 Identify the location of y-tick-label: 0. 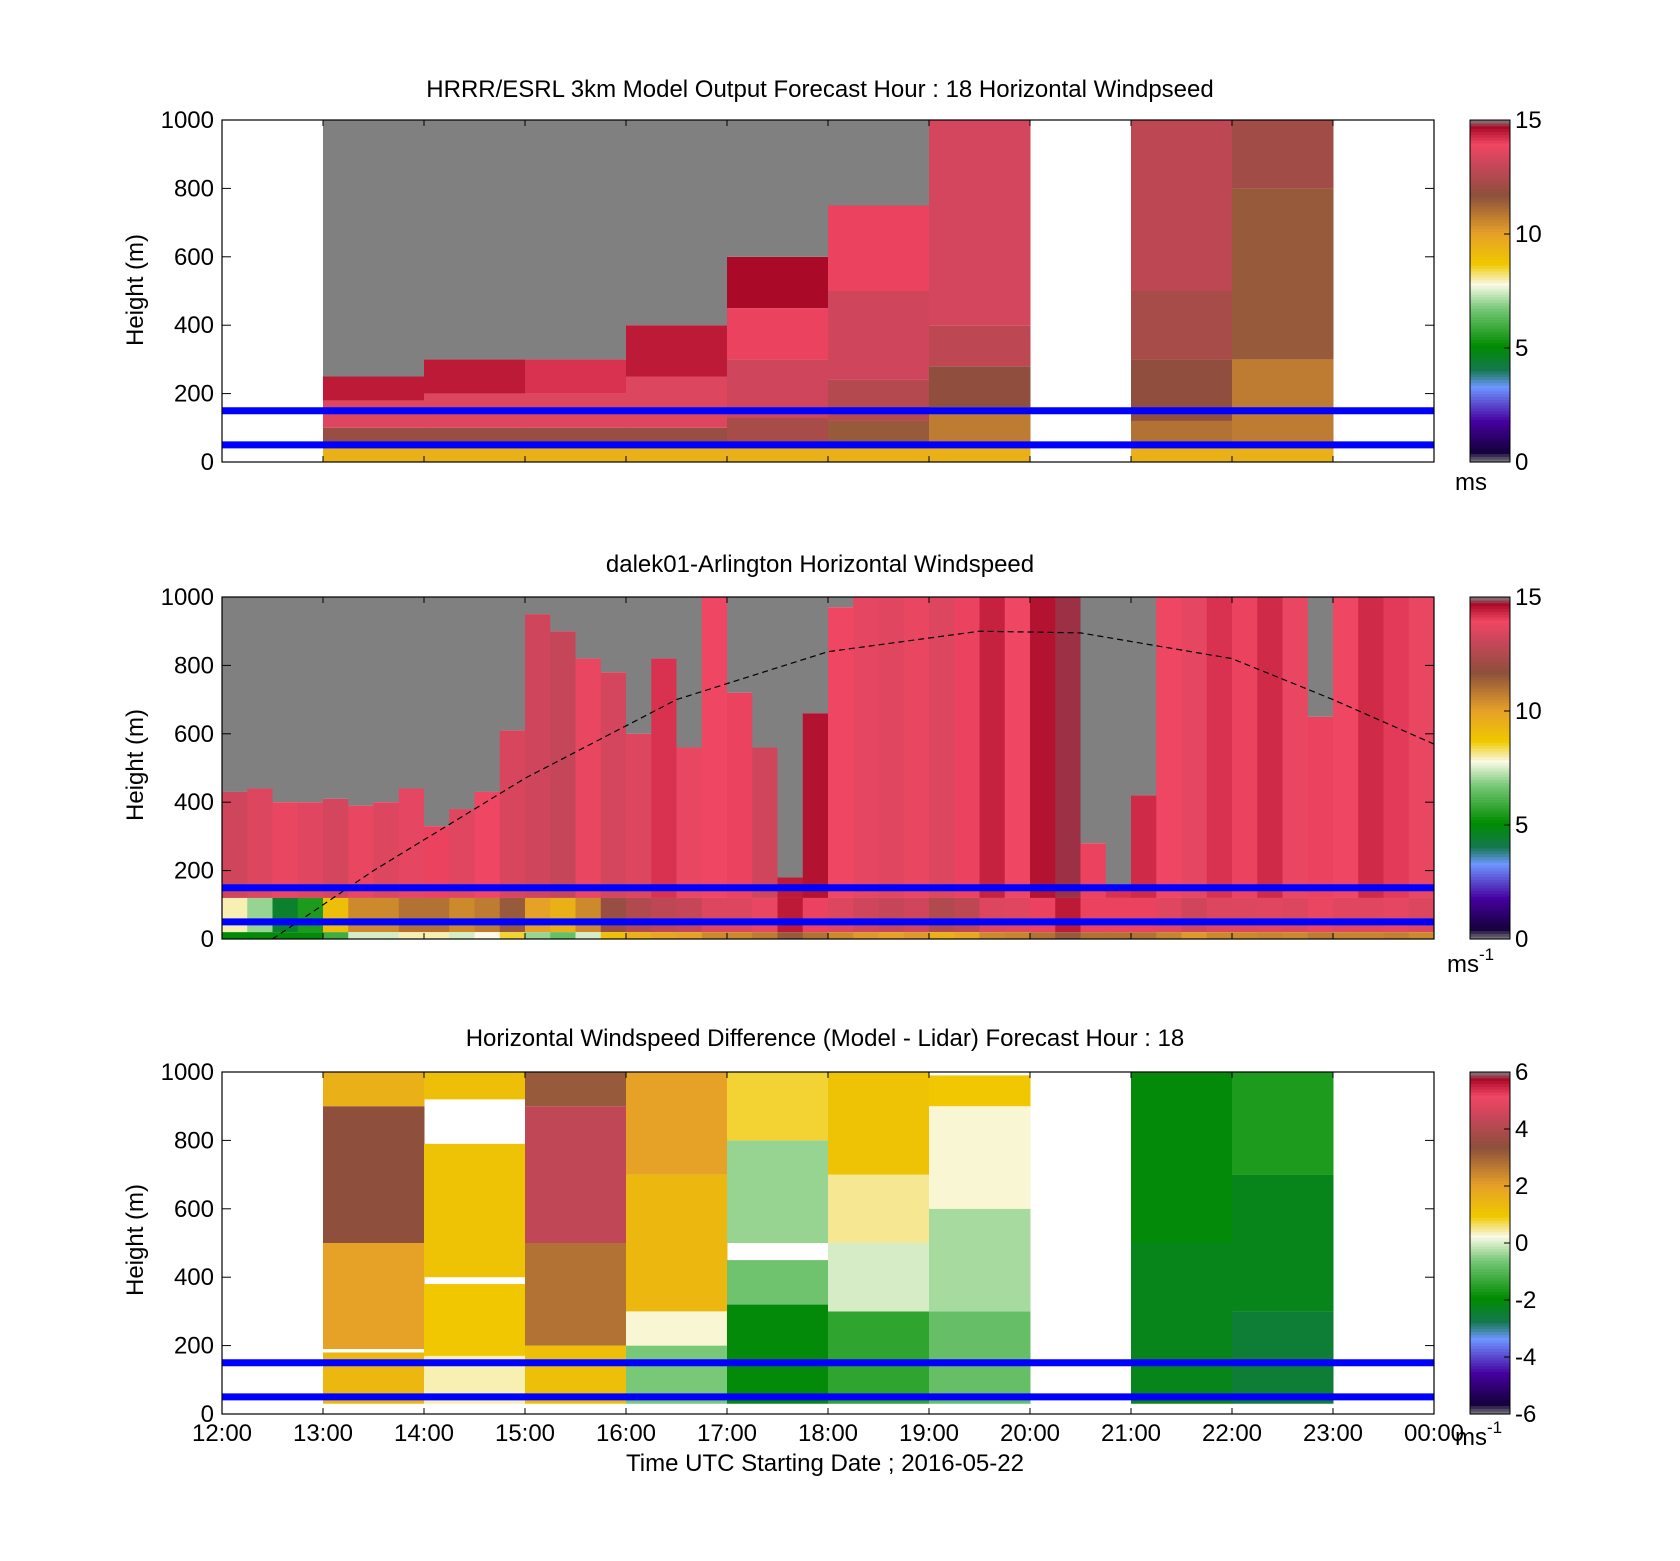
(207, 939).